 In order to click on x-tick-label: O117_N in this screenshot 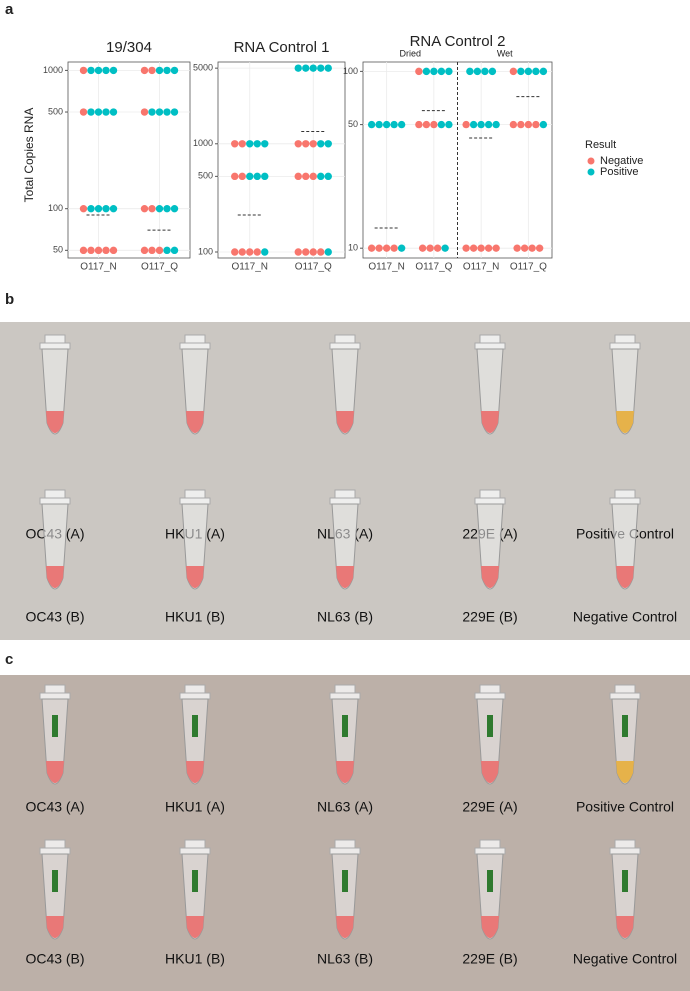, I will do `click(386, 267)`.